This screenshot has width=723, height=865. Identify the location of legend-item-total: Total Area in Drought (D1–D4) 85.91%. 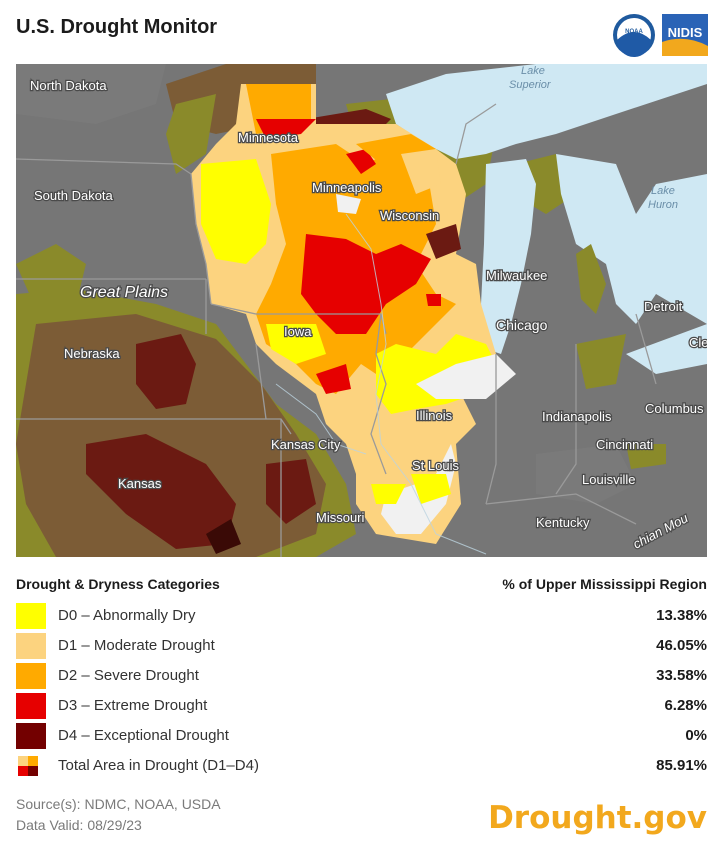
(361, 766).